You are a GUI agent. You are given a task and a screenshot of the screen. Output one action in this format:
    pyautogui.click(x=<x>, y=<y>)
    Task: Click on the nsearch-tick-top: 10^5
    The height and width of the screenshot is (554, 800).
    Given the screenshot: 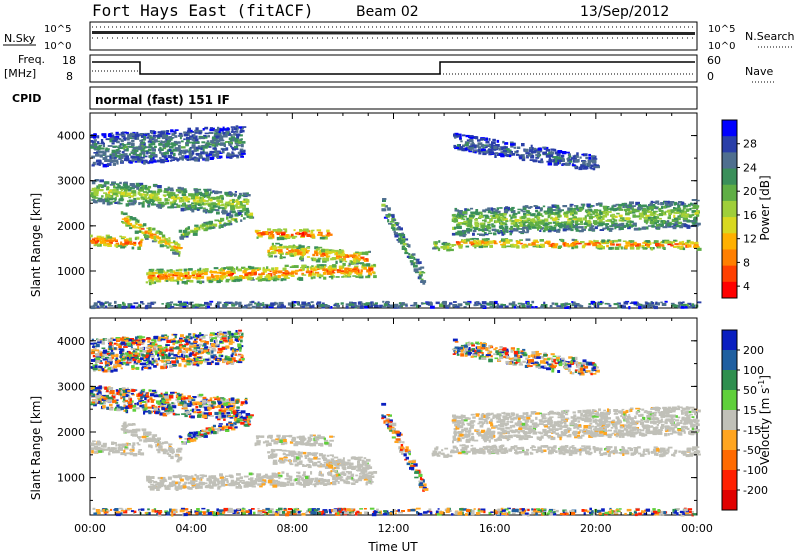 What is the action you would take?
    pyautogui.click(x=721, y=29)
    